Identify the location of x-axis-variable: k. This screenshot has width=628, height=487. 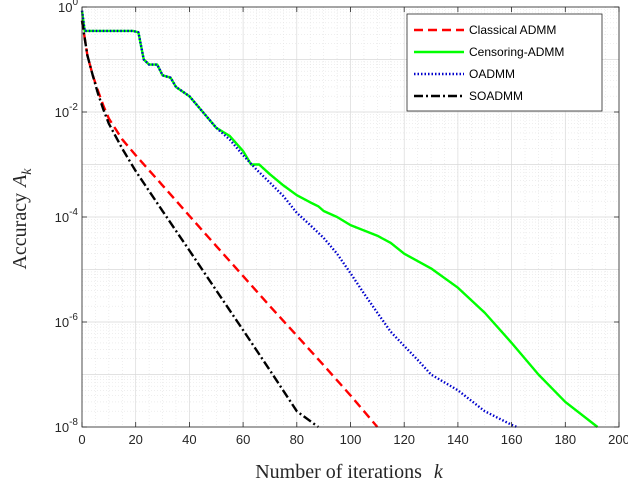
(439, 472).